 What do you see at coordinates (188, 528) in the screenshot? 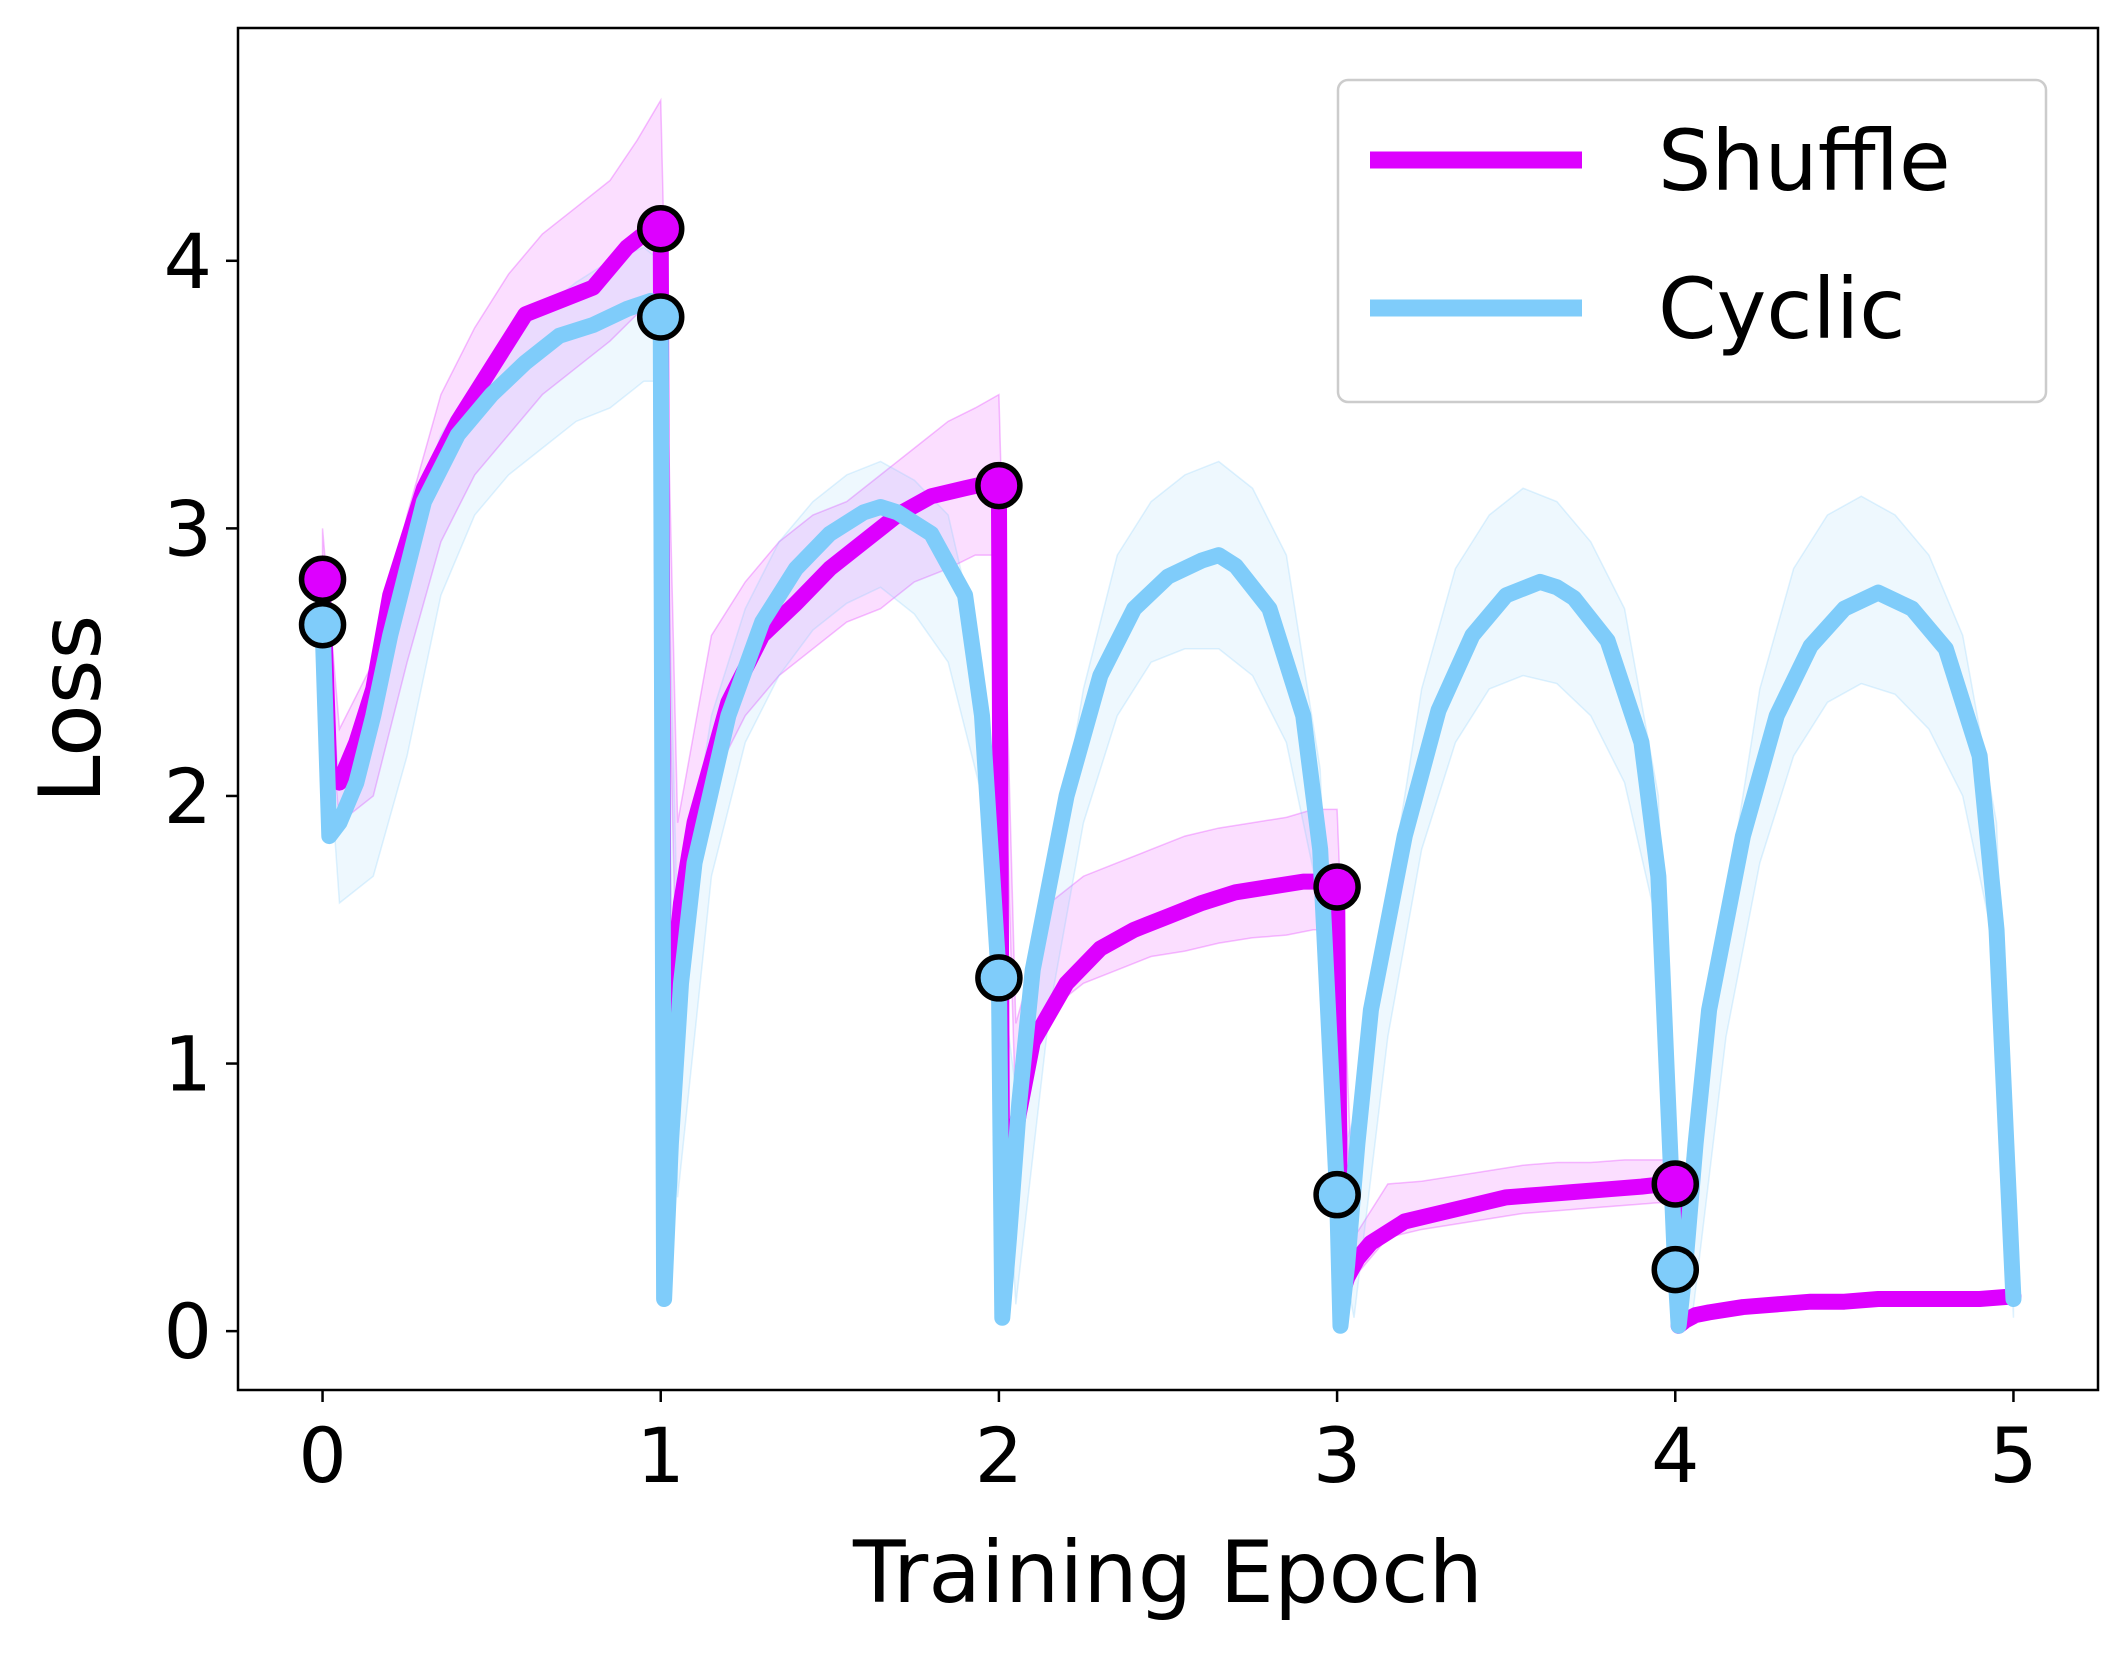
I see `y-tick-label-3: 3` at bounding box center [188, 528].